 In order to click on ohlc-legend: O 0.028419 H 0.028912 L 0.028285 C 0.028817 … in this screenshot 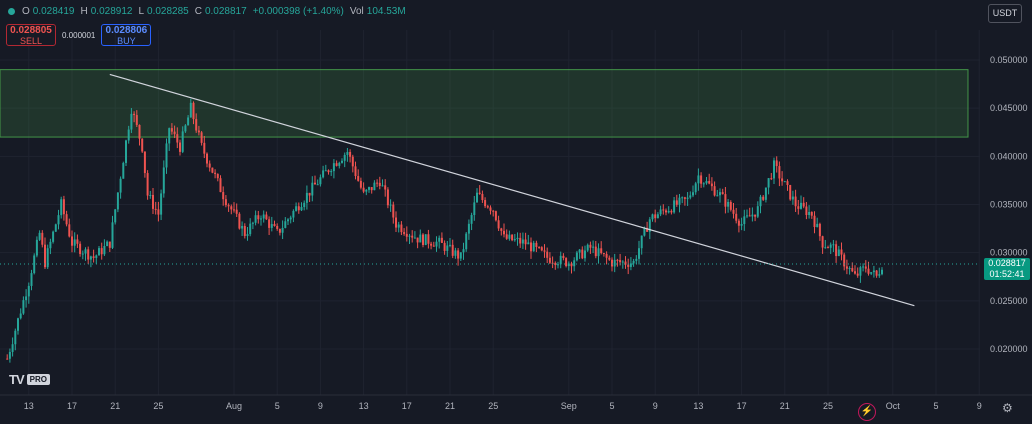, I will do `click(208, 11)`.